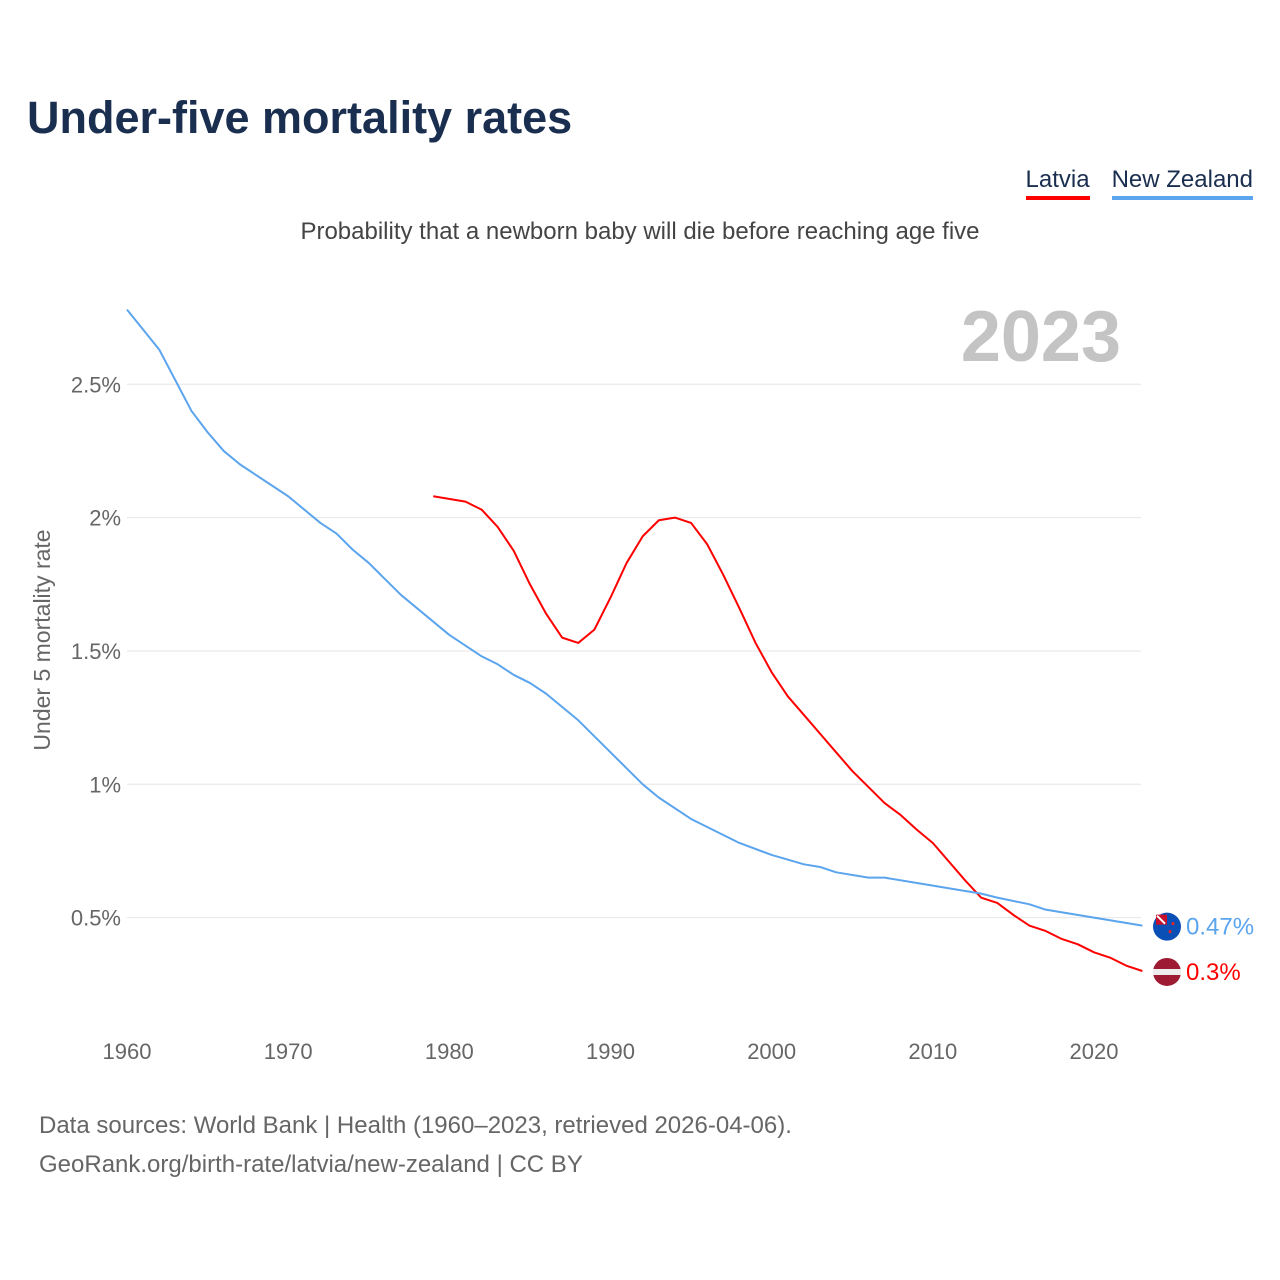 The image size is (1280, 1280). I want to click on y-tick-label: 1.5%, so click(96, 651).